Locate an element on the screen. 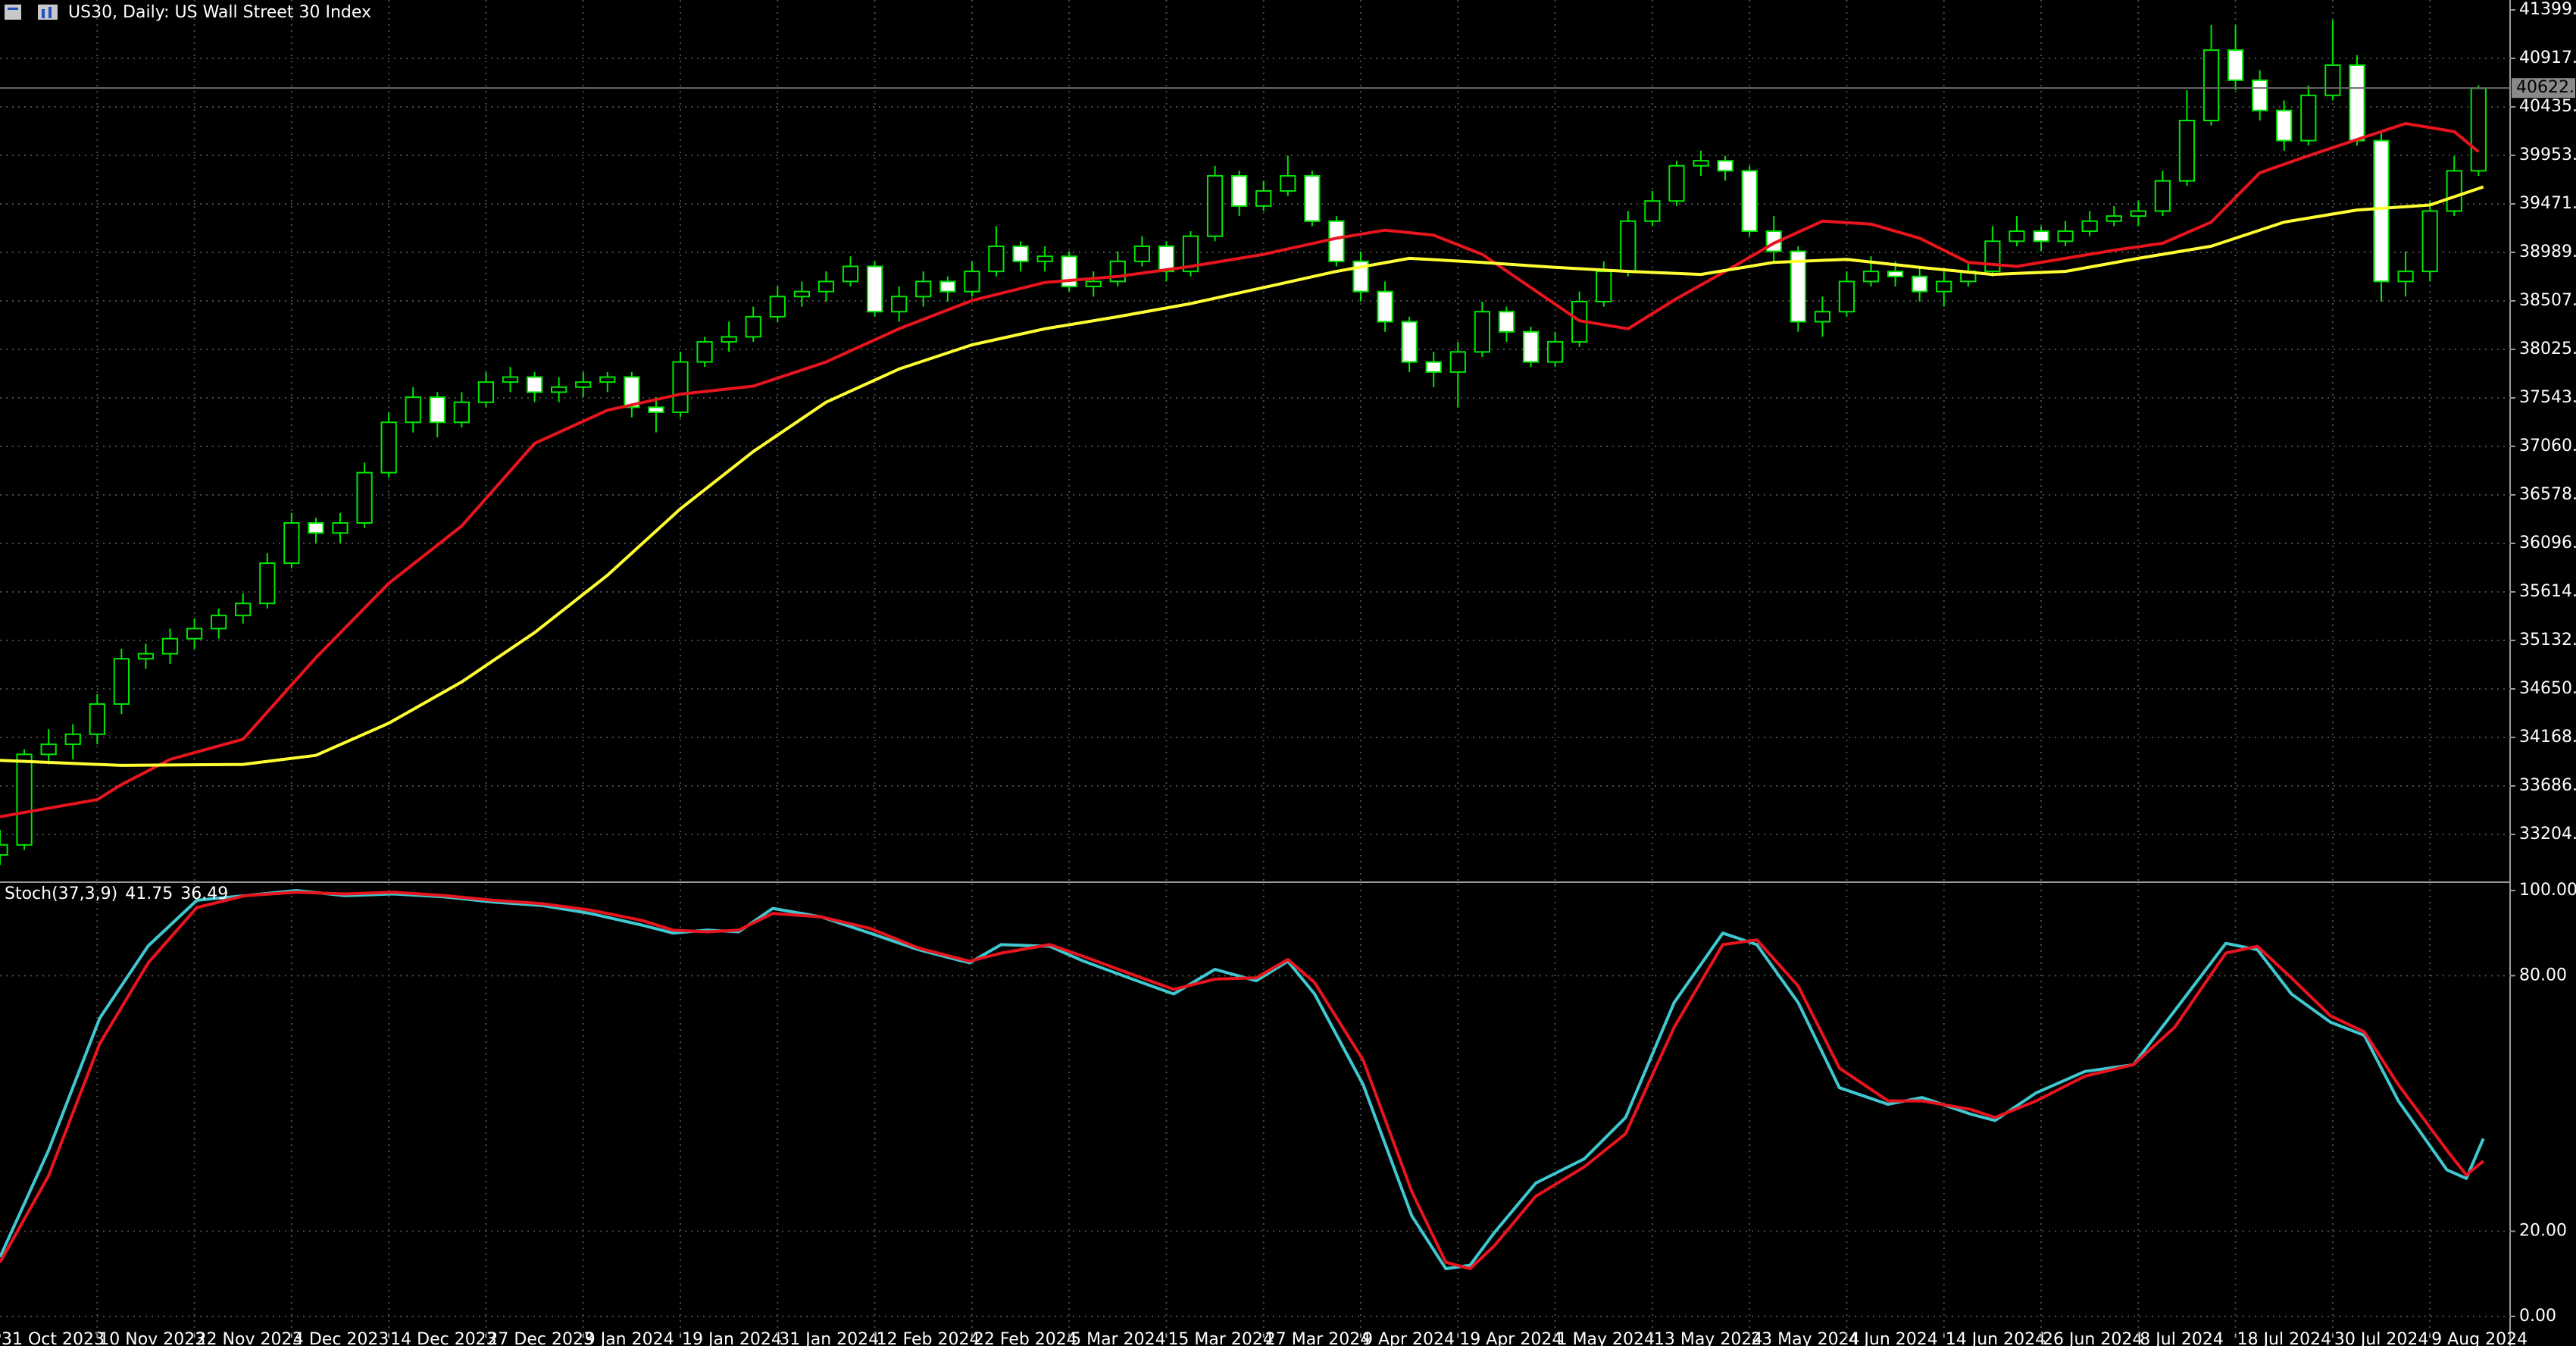 Image resolution: width=2576 pixels, height=1346 pixels. y-tick-label: 38025.1 is located at coordinates (2547, 349).